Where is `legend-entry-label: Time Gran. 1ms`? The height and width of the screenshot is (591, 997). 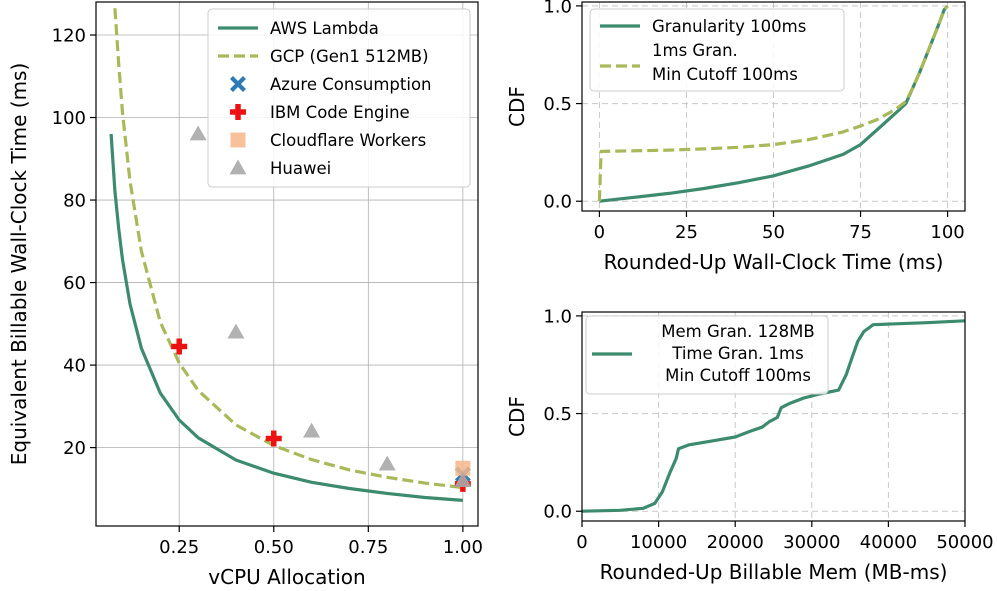
legend-entry-label: Time Gran. 1ms is located at coordinates (737, 353).